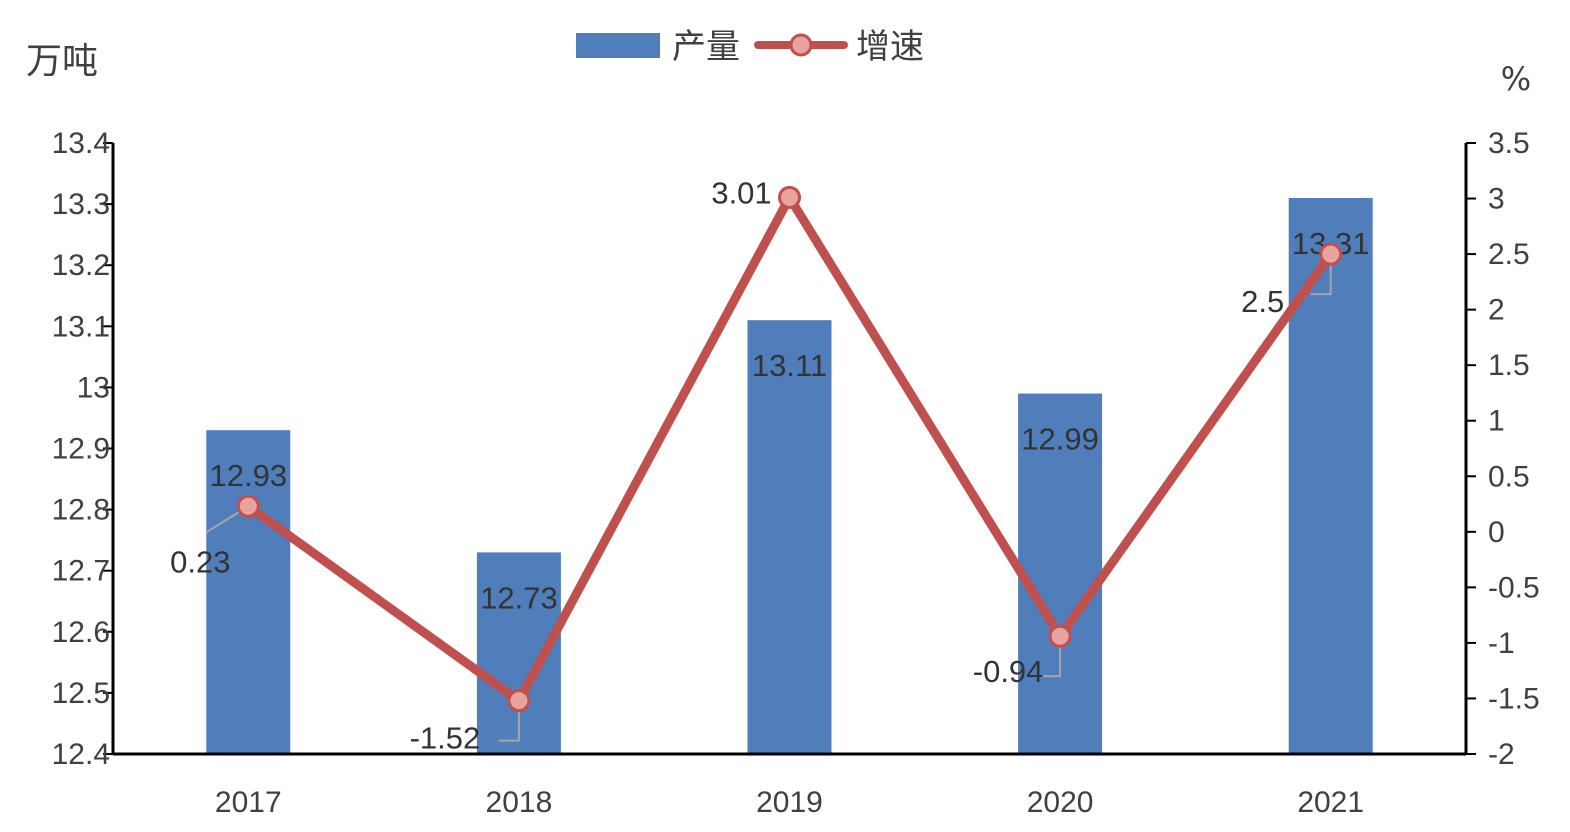 The width and height of the screenshot is (1570, 832). What do you see at coordinates (1509, 476) in the screenshot?
I see `right-tick-label: 0.5` at bounding box center [1509, 476].